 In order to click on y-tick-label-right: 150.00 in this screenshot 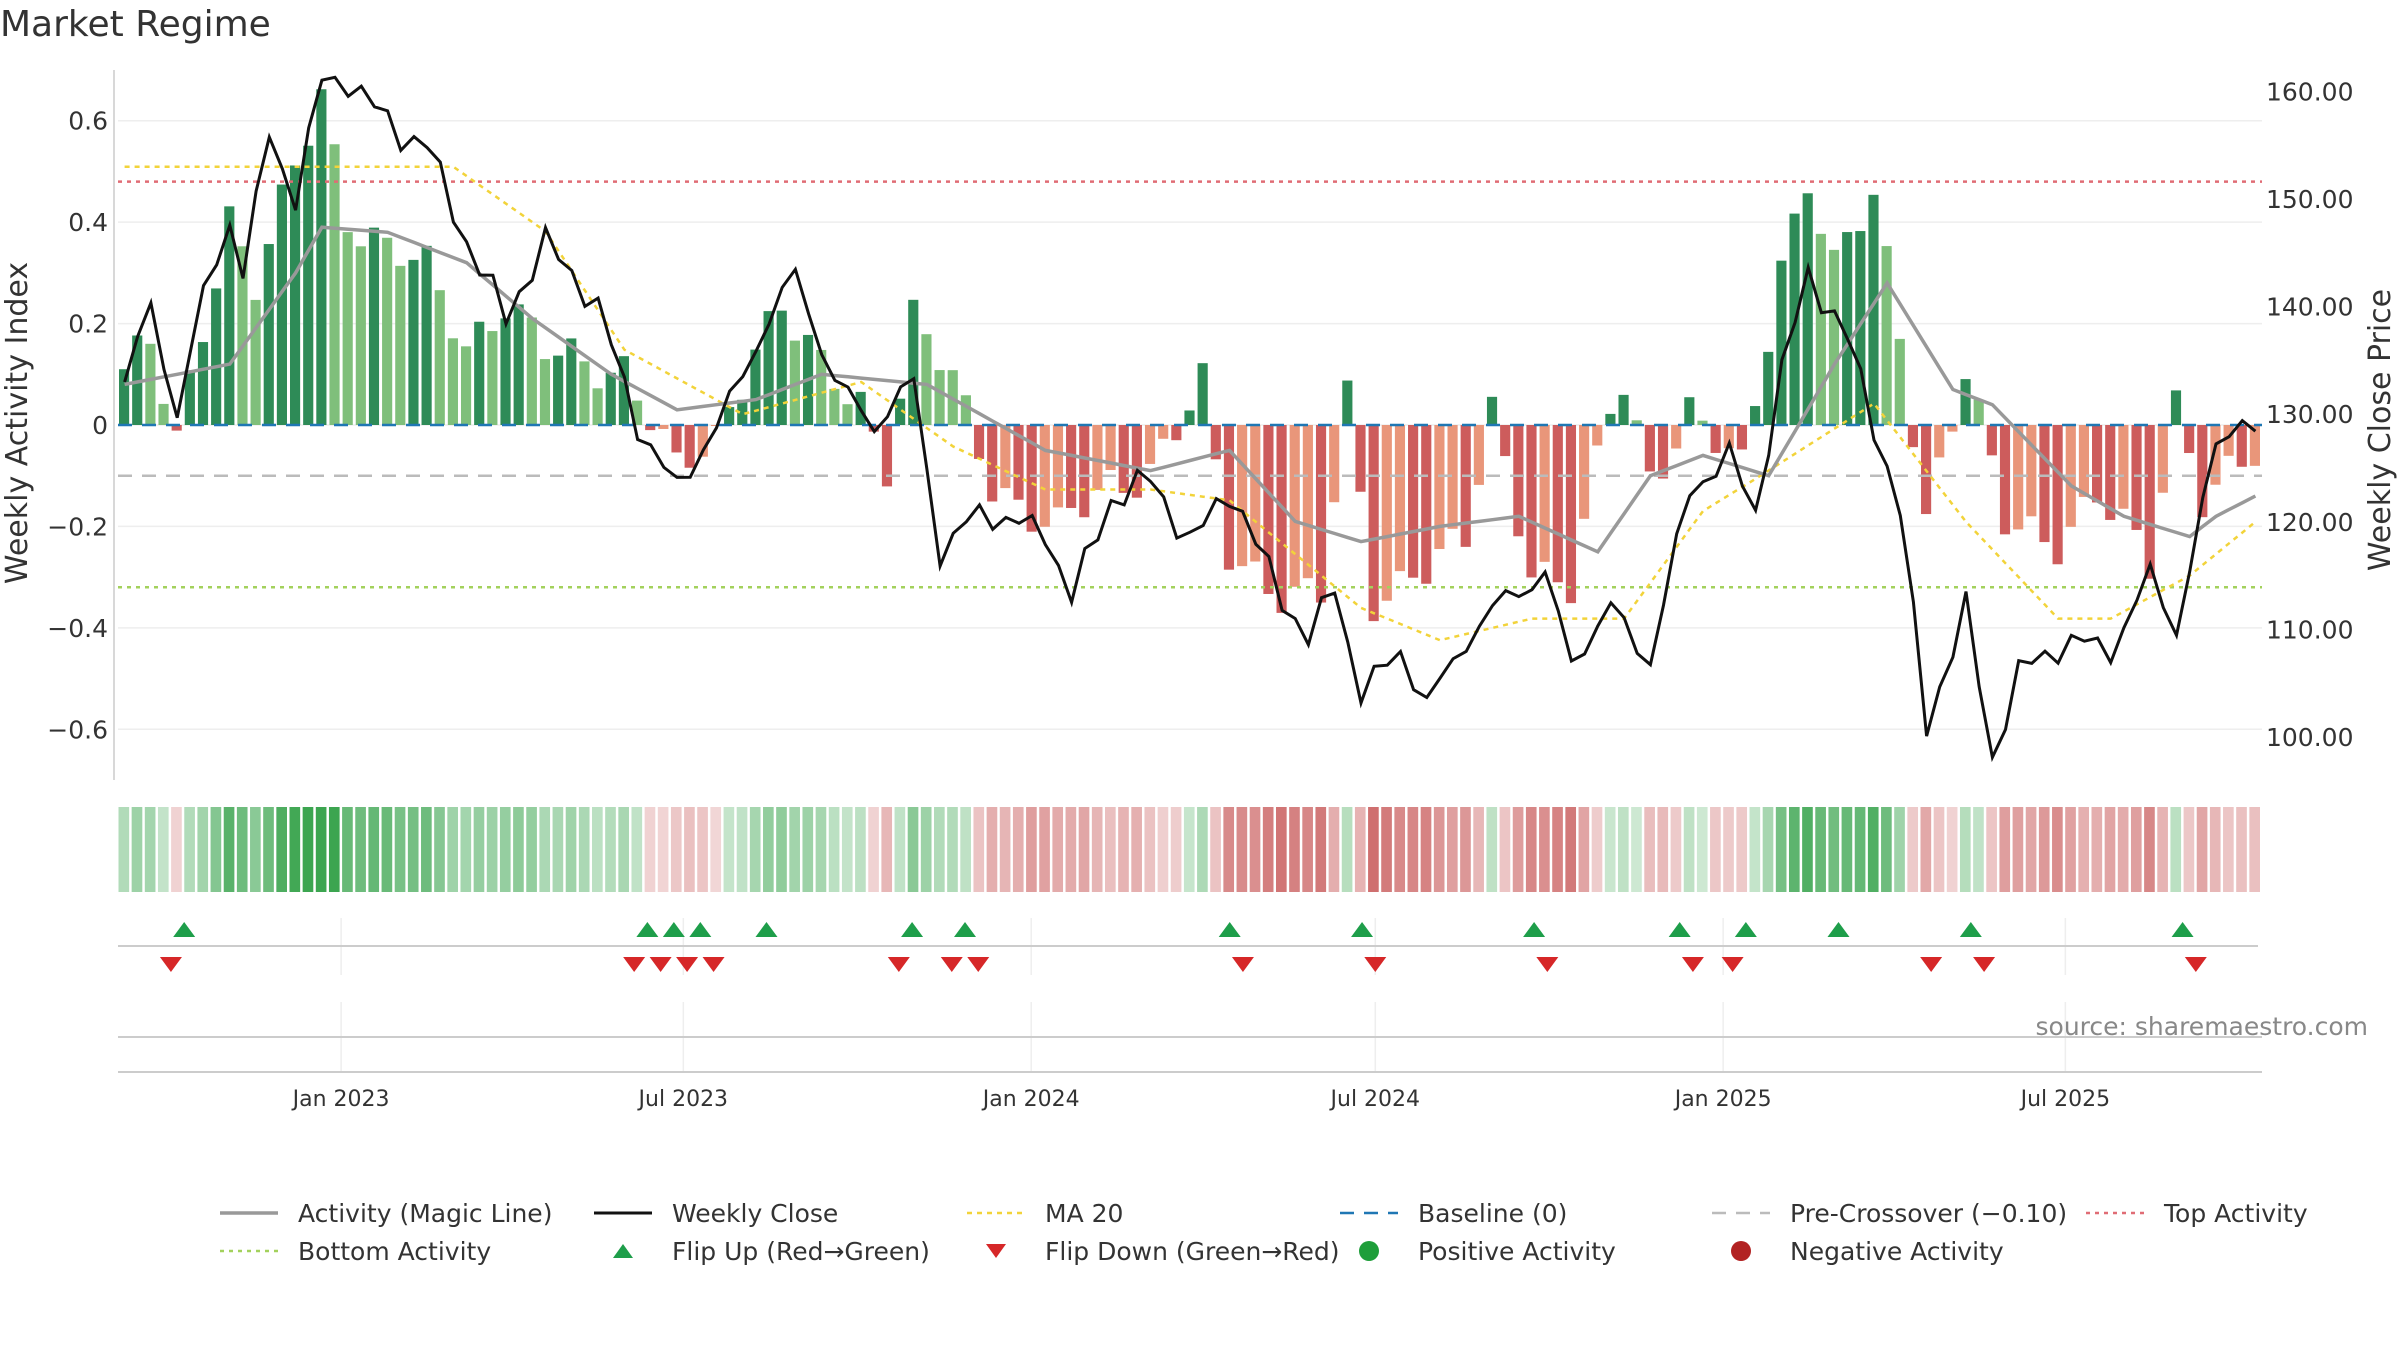, I will do `click(2309, 199)`.